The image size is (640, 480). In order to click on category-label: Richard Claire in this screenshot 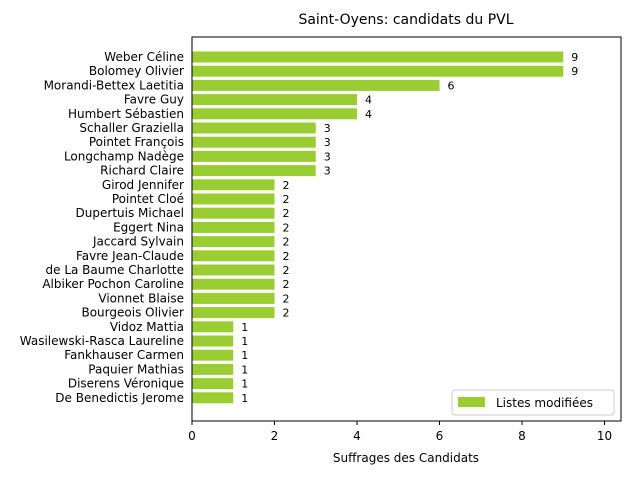, I will do `click(142, 171)`.